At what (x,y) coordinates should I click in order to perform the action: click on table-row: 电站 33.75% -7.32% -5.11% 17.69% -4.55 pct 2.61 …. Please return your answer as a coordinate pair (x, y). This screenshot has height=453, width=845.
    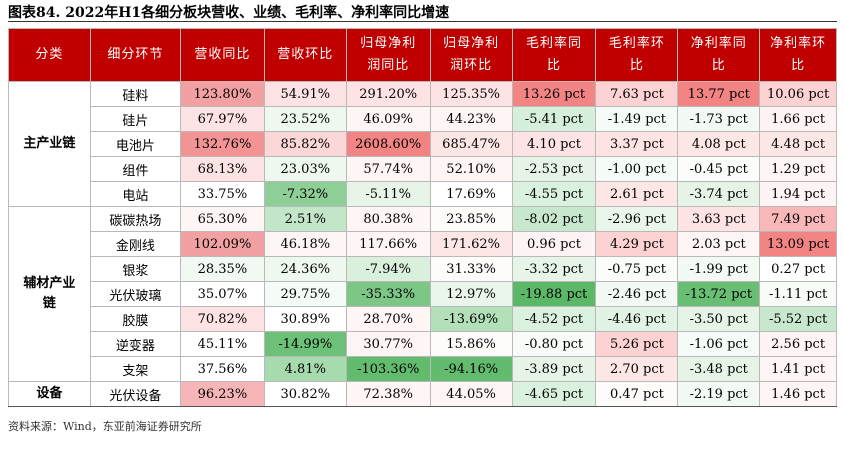
    Looking at the image, I should click on (423, 194).